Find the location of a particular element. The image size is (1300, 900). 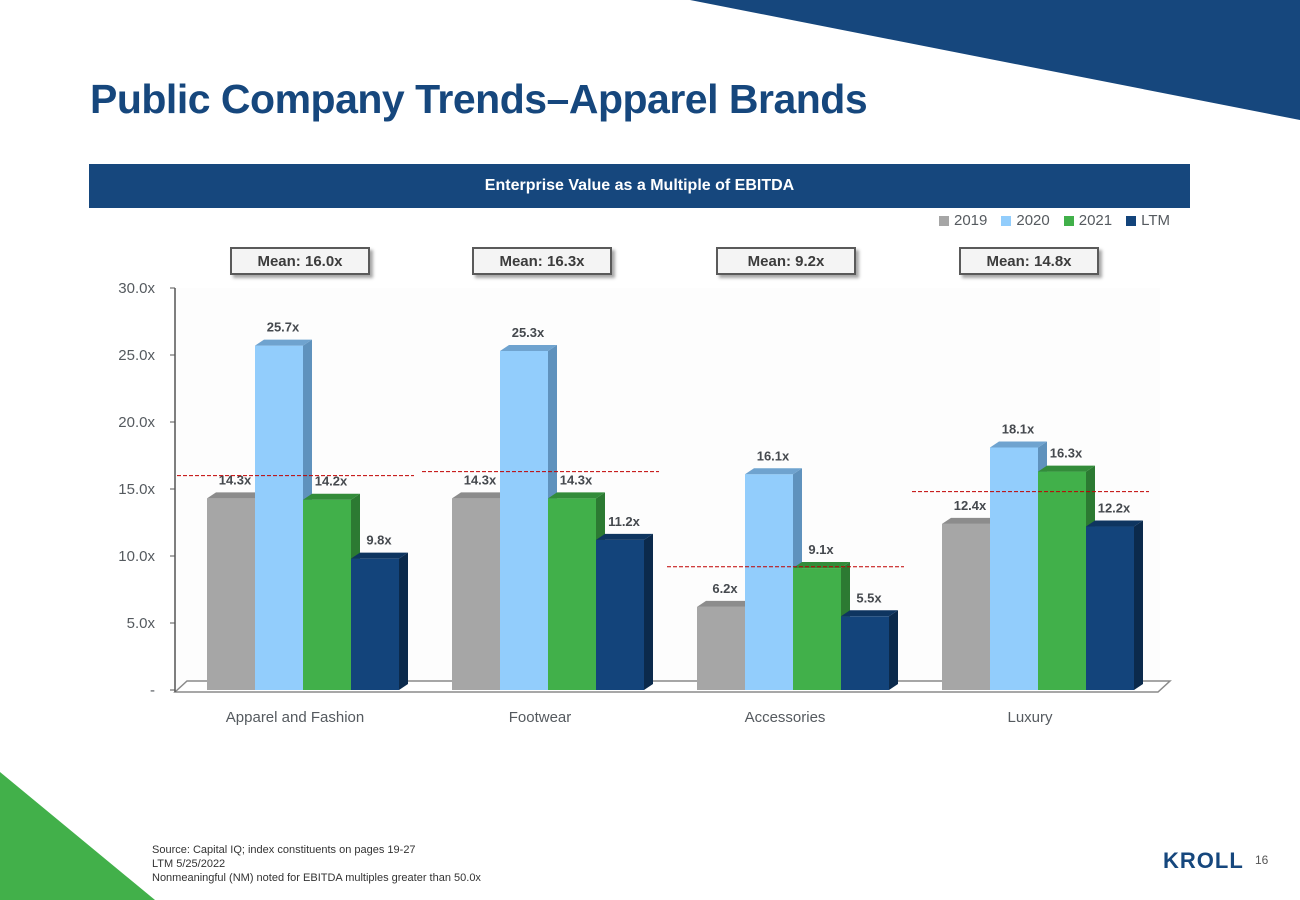

mean-box-footwear: Mean: 16.3x is located at coordinates (542, 261).